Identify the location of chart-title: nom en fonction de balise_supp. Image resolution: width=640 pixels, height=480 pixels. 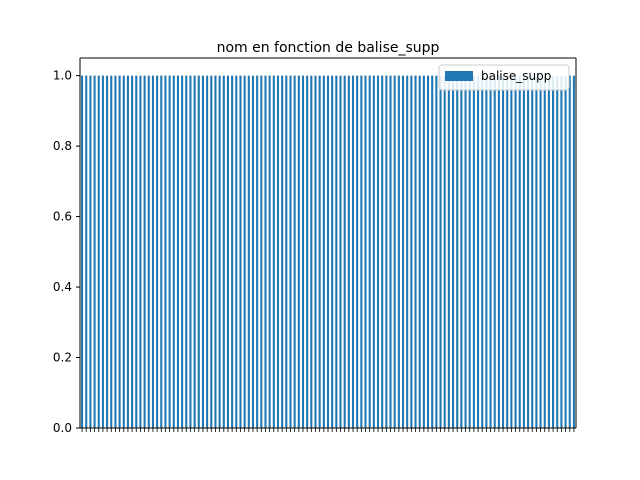
(328, 48).